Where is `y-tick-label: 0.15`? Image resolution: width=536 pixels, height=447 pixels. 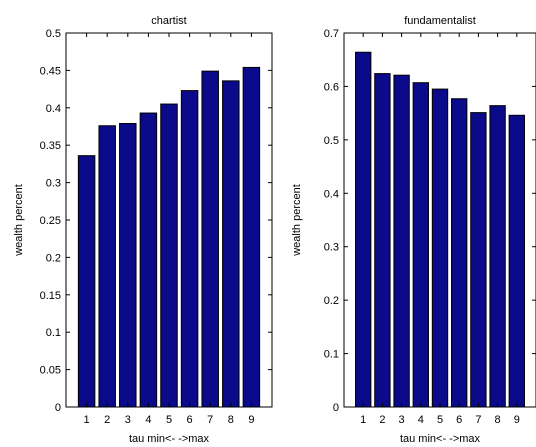
y-tick-label: 0.15 is located at coordinates (50, 296).